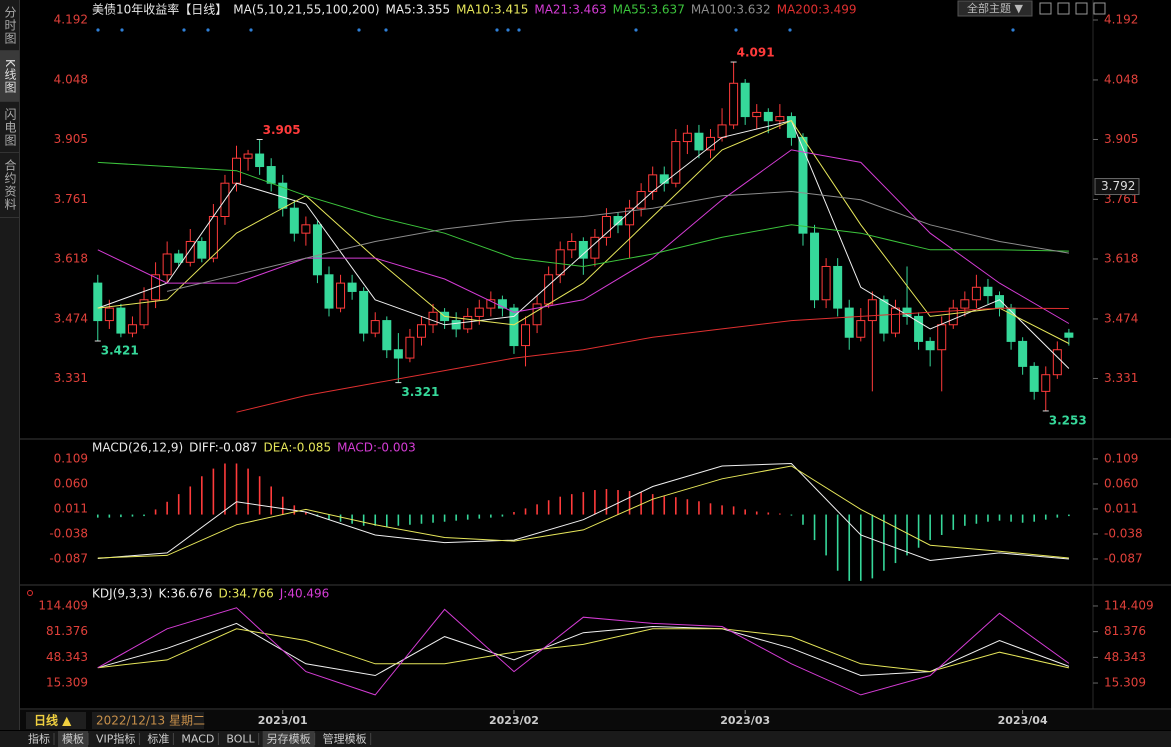 The width and height of the screenshot is (1171, 747). I want to click on cursor-value: 3.792, so click(1118, 186).